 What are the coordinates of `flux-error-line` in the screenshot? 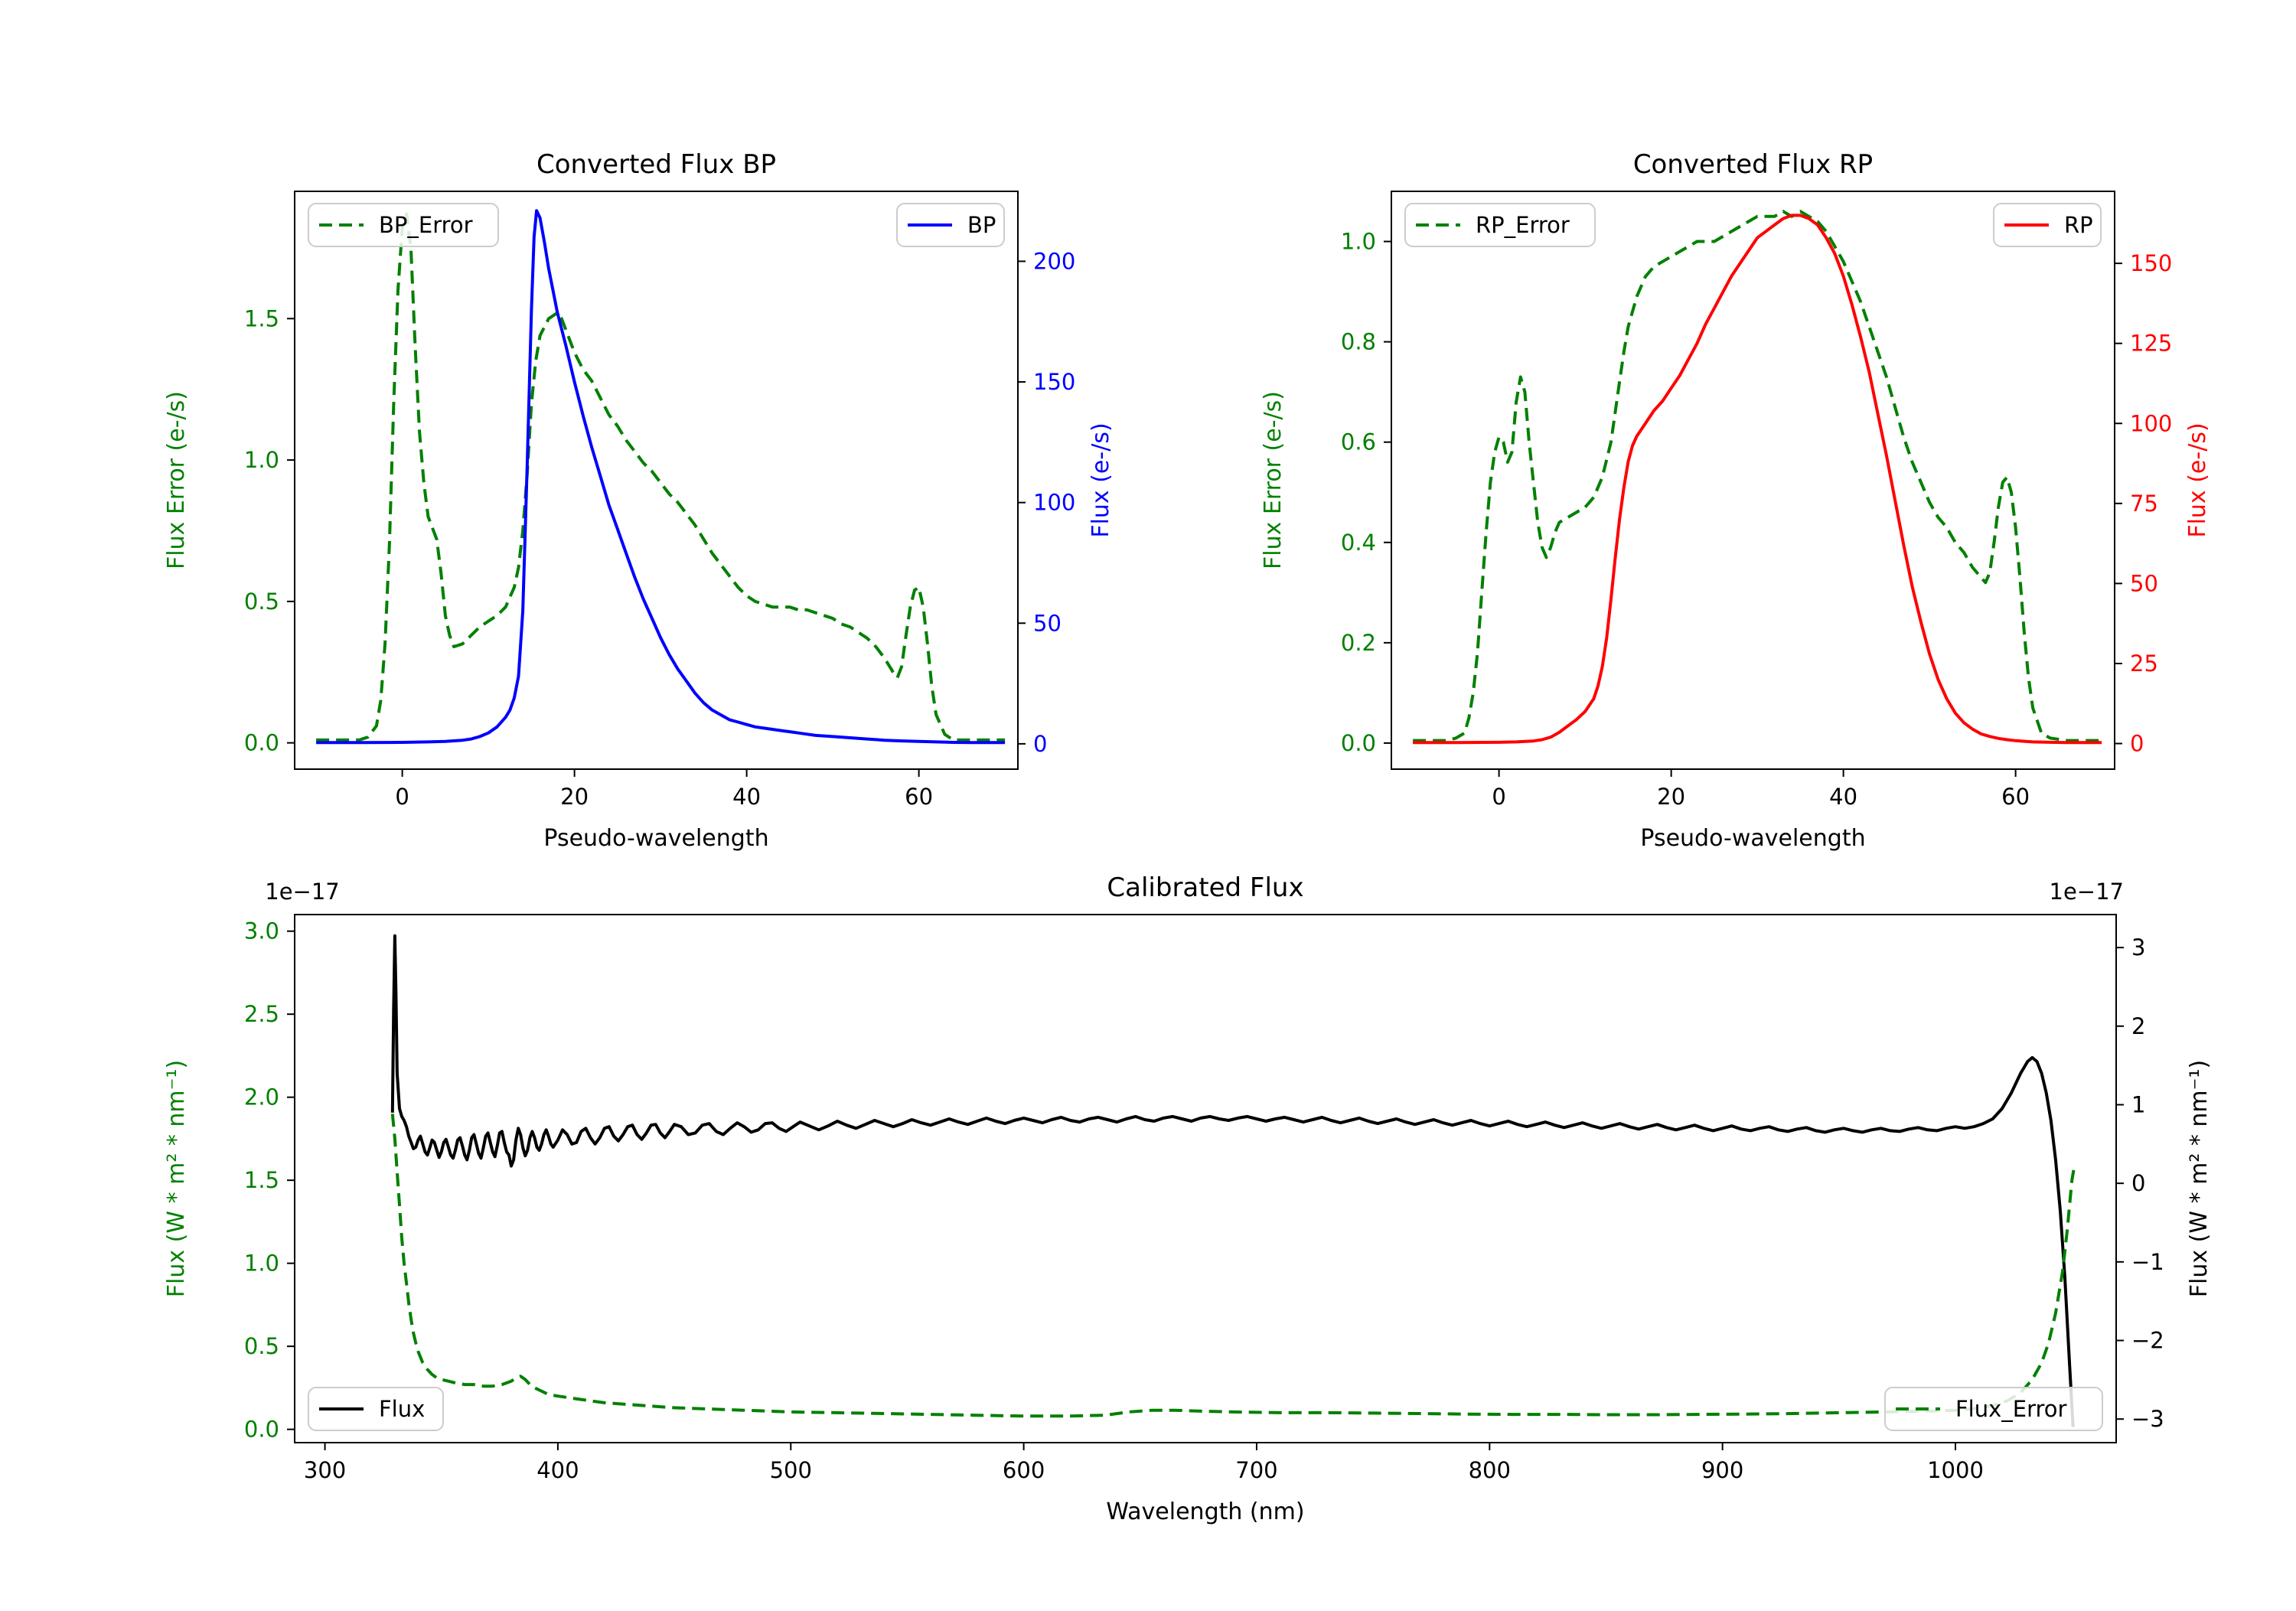 It's located at (1233, 1266).